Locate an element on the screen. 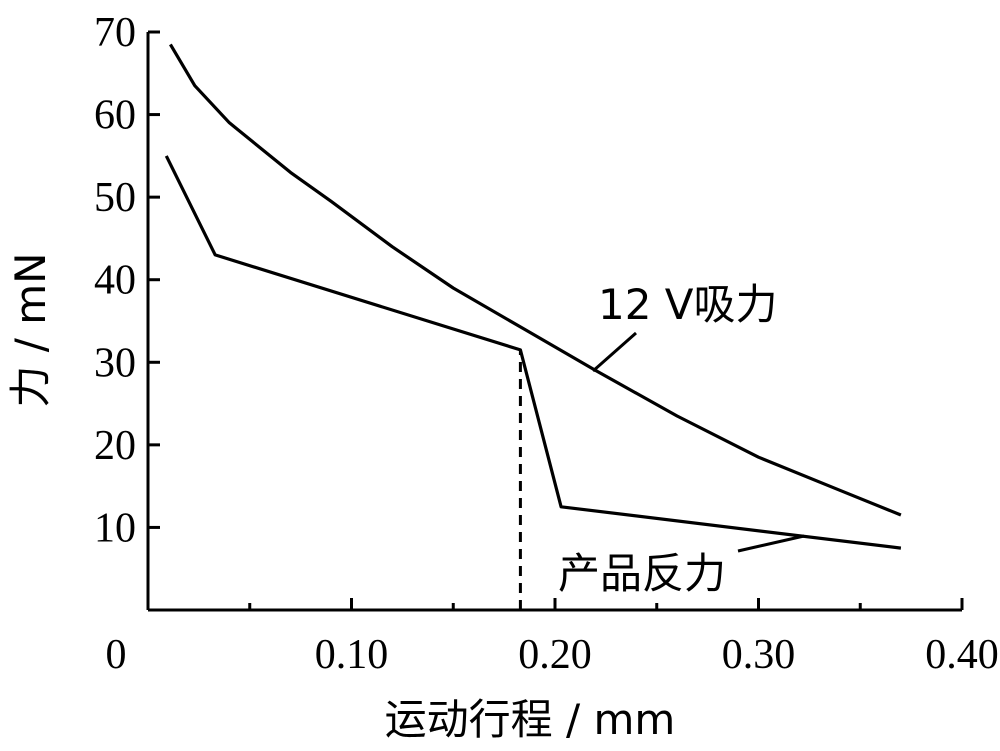 This screenshot has height=751, width=1000. y-tick-label: 40 is located at coordinates (115, 281).